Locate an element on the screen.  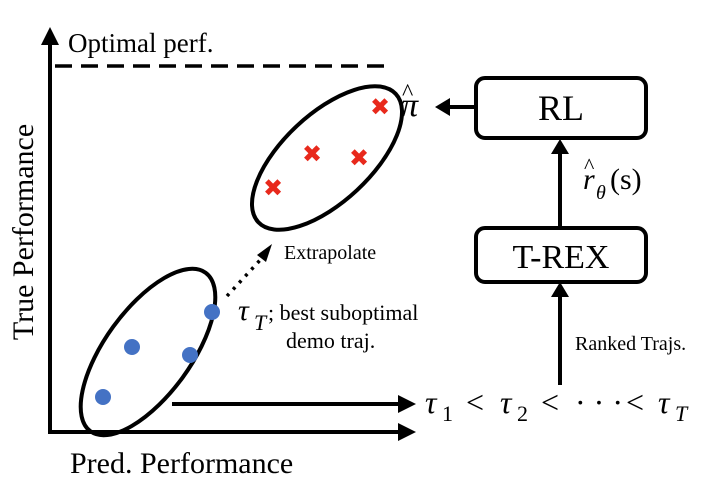
policy-hat: ^ is located at coordinates (407, 93).